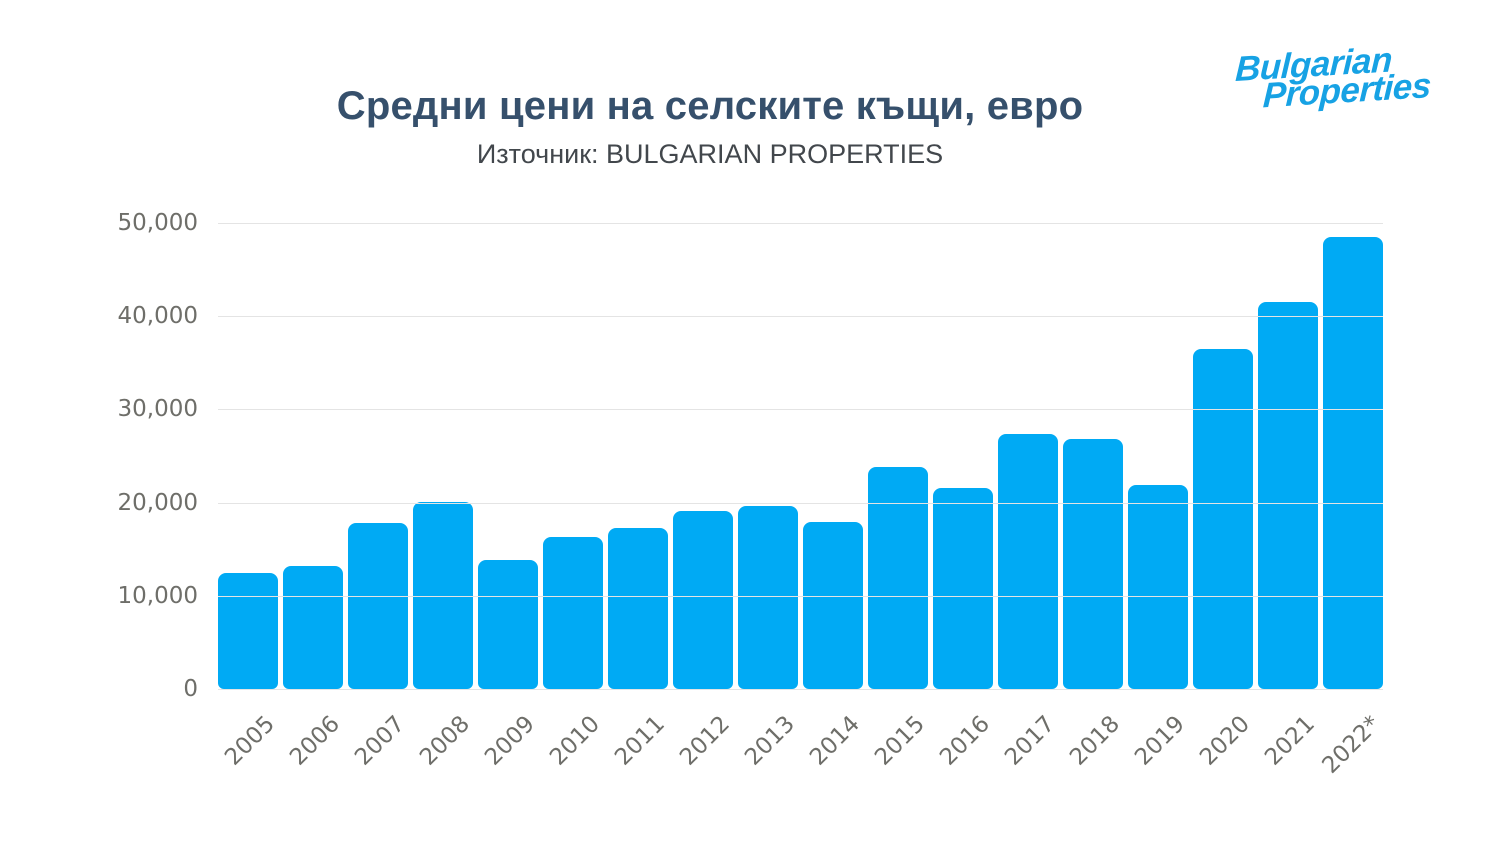  Describe the element at coordinates (1093, 564) in the screenshot. I see `bar-2018` at that location.